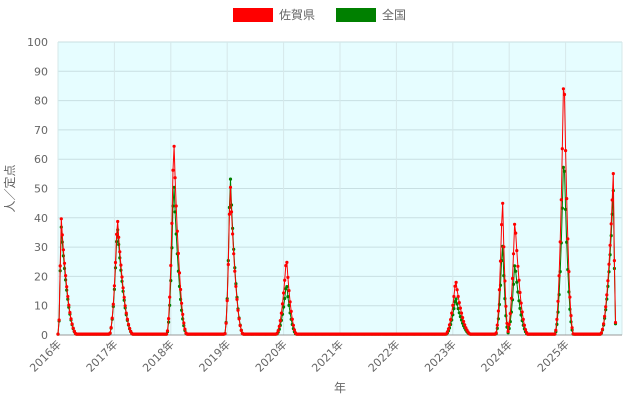 The height and width of the screenshot is (400, 630). I want to click on y-tick-label: 30, so click(41, 247).